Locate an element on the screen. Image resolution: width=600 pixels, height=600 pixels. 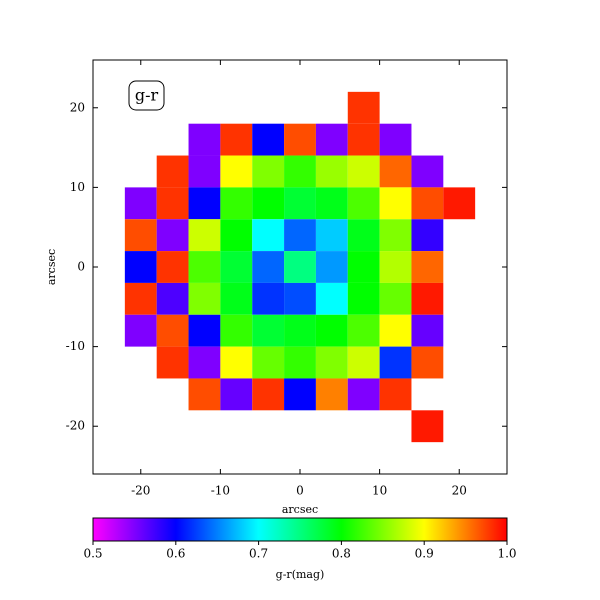
x-tick-label: 10 is located at coordinates (379, 491).